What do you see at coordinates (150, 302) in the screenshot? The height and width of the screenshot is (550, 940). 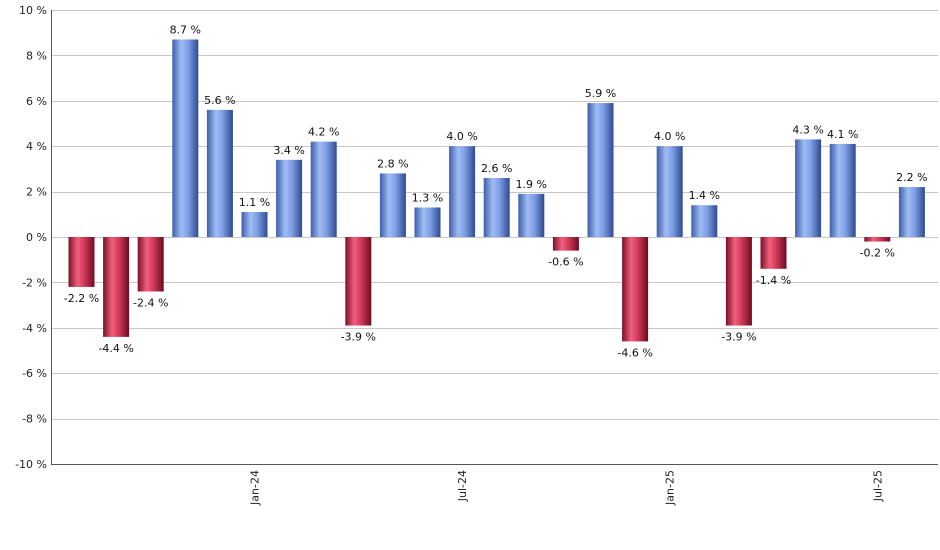 I see `bar-value-label: -2.4 %` at bounding box center [150, 302].